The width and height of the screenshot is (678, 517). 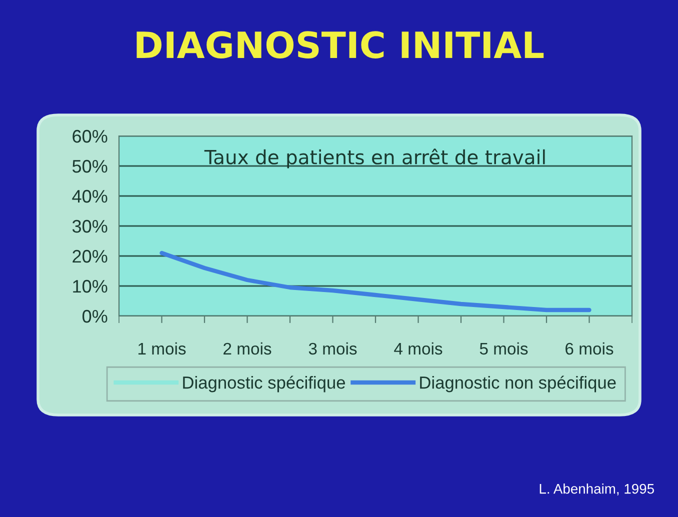 What do you see at coordinates (376, 281) in the screenshot?
I see `line-series` at bounding box center [376, 281].